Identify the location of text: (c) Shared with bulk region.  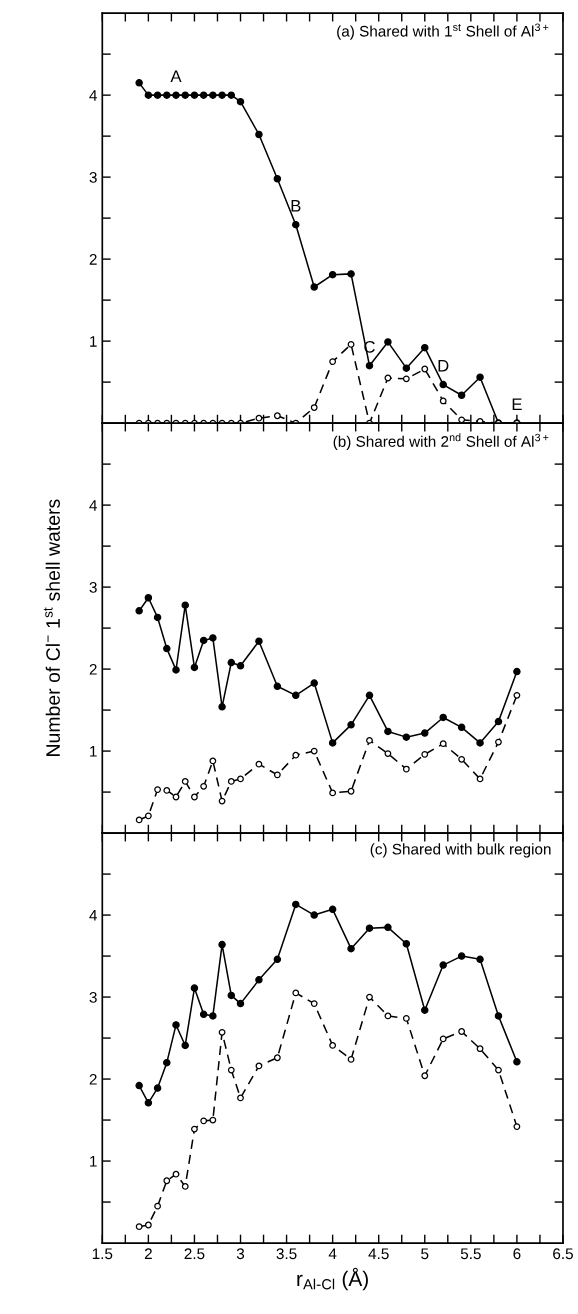
(460, 850).